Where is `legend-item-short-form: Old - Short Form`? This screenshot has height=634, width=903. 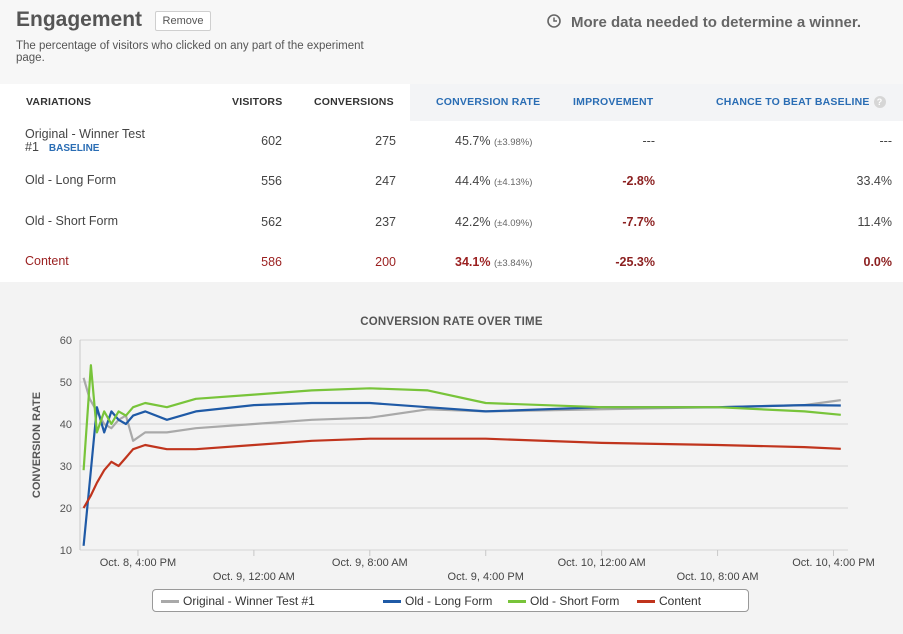
legend-item-short-form: Old - Short Form is located at coordinates (563, 601).